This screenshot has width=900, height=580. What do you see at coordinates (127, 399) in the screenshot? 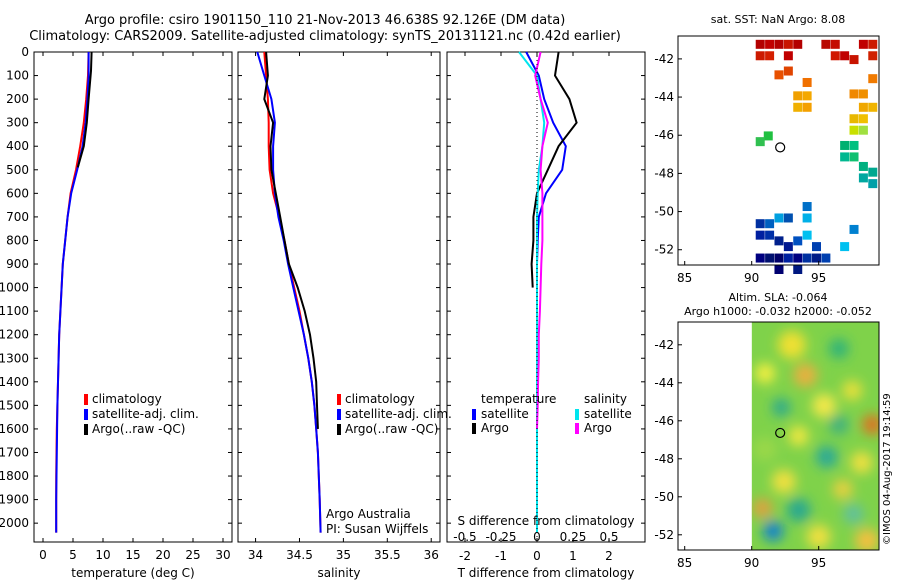
I see `temperature-legend-label: climatology` at bounding box center [127, 399].